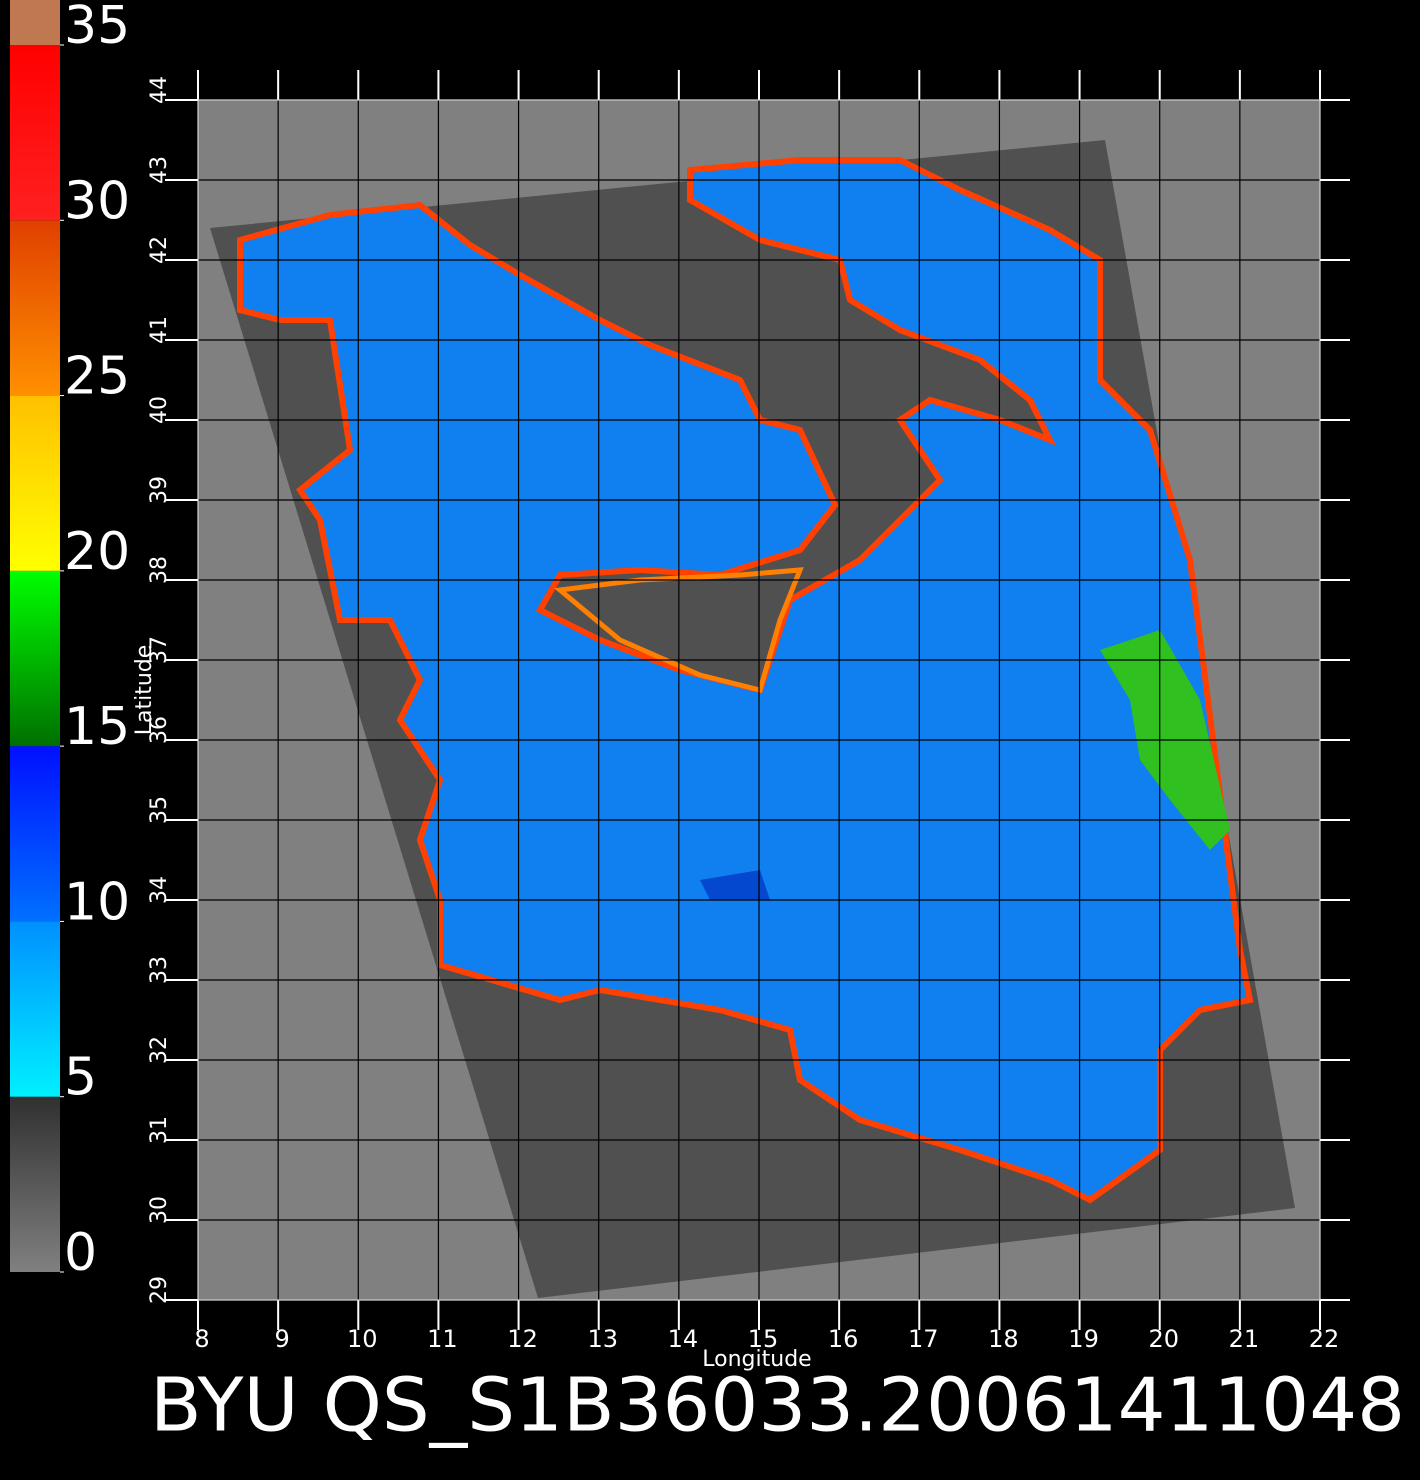 The height and width of the screenshot is (1480, 1420). I want to click on colorbar-label: 0, so click(80, 1253).